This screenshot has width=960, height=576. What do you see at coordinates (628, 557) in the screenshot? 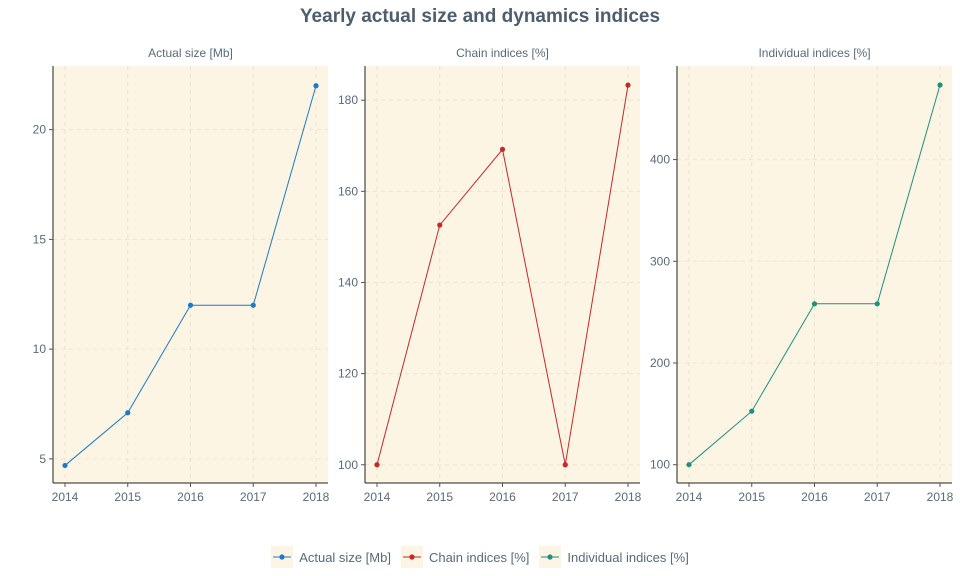
I see `legend-label-individual-indices: Individual indices [%]` at bounding box center [628, 557].